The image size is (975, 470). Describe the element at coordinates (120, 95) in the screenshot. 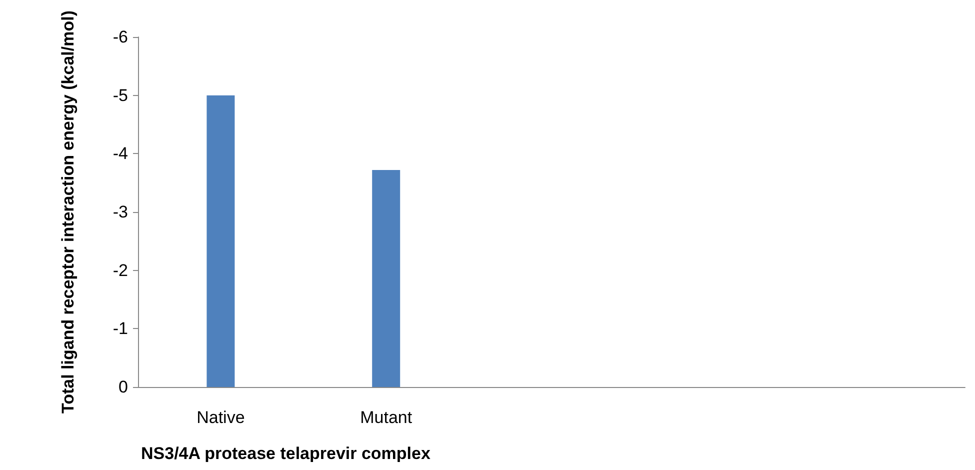

I see `y-tick-label: -5` at that location.